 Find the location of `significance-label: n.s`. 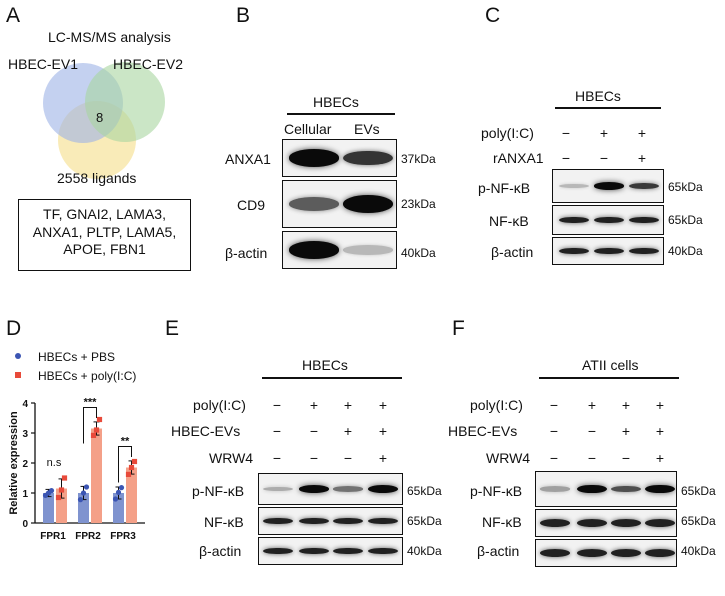

significance-label: n.s is located at coordinates (54, 463).